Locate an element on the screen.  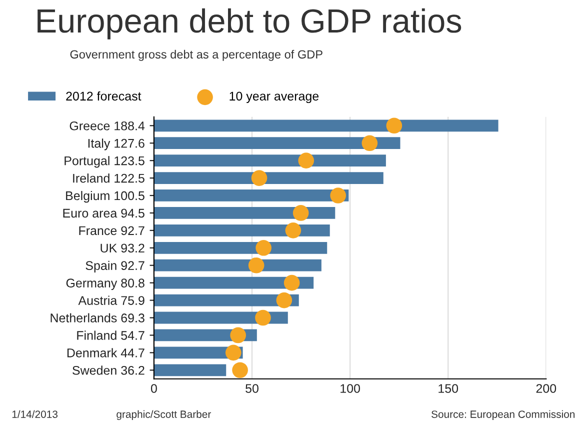
legend-label: 10 year average is located at coordinates (274, 98).